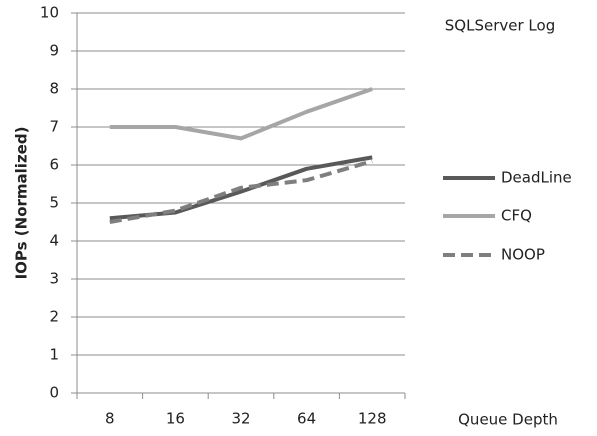  What do you see at coordinates (110, 419) in the screenshot?
I see `x-tick-label: 8` at bounding box center [110, 419].